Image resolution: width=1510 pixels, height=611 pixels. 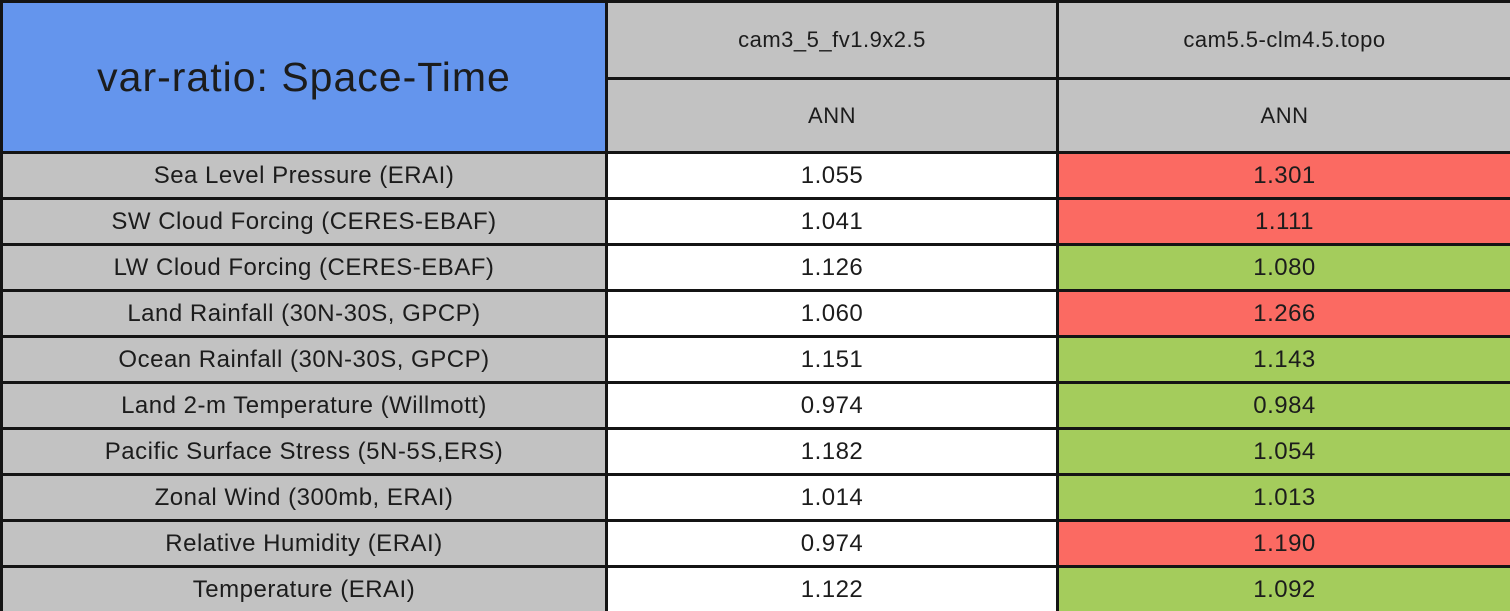 What do you see at coordinates (1283, 451) in the screenshot?
I see `value-cell-model-2: 1.054` at bounding box center [1283, 451].